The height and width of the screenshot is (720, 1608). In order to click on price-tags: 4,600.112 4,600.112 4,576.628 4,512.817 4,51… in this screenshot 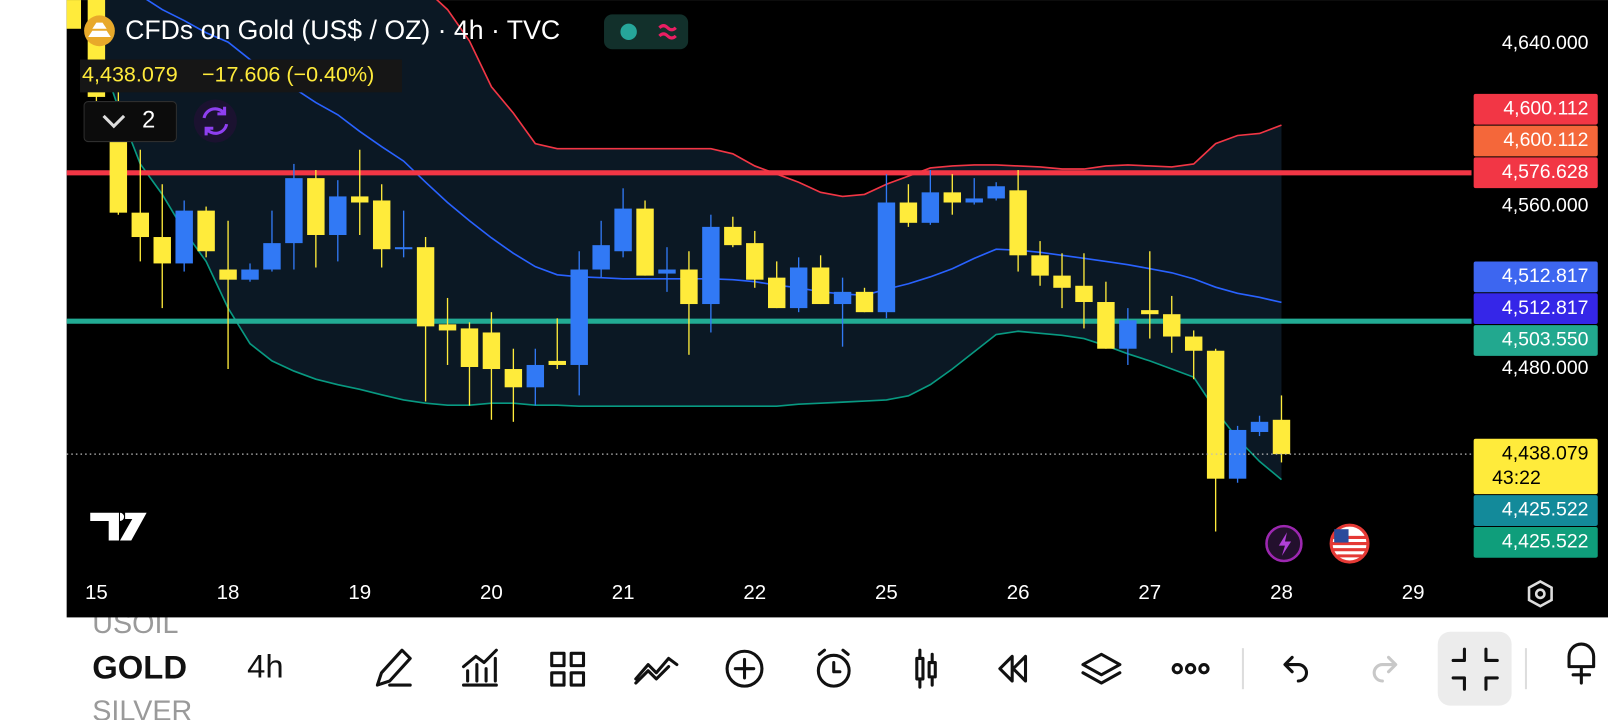, I will do `click(1535, 325)`.